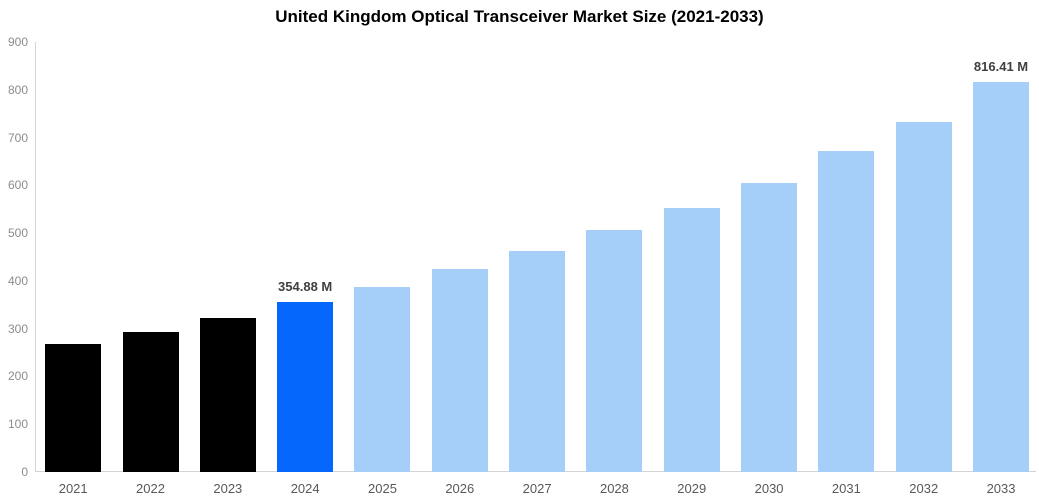 The image size is (1039, 500). I want to click on bar-2023, so click(227, 395).